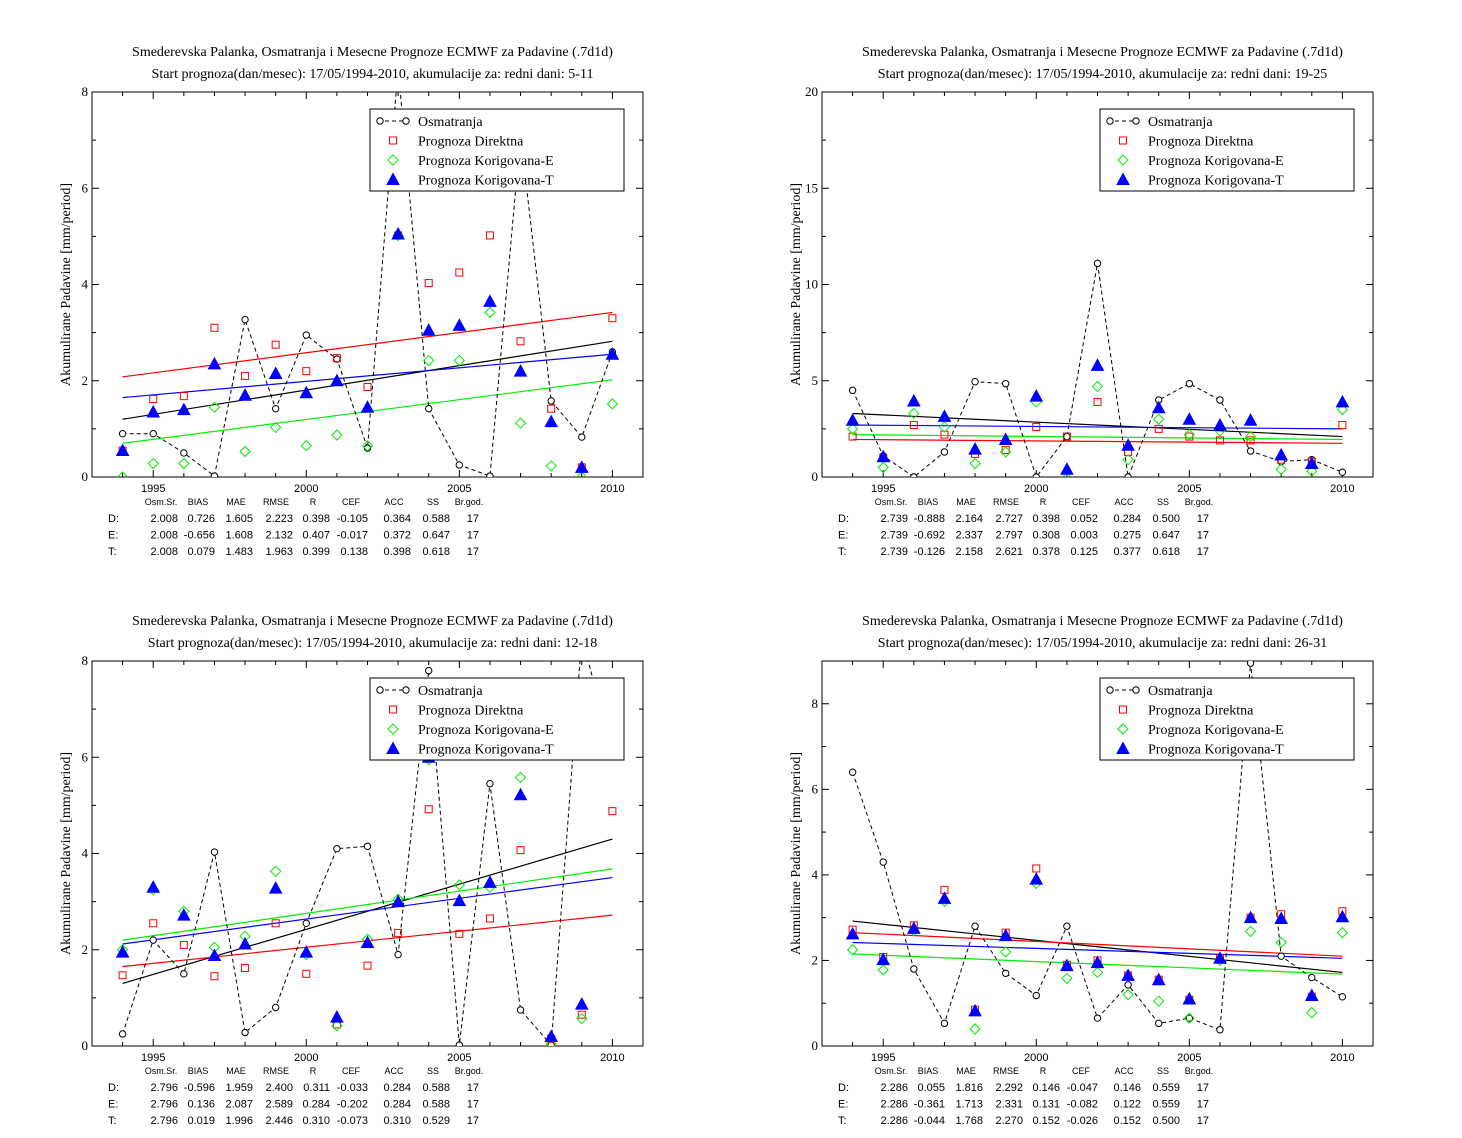 This screenshot has height=1138, width=1462. Describe the element at coordinates (397, 519) in the screenshot. I see `stats-value: 0.364` at that location.